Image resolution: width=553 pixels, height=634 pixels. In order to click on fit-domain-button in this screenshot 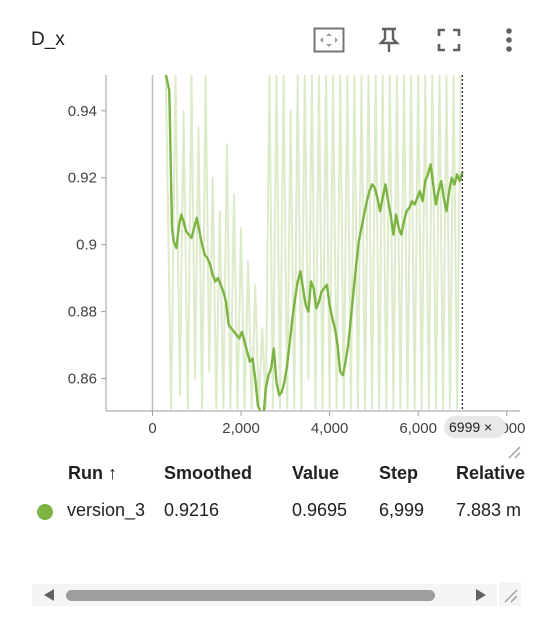, I will do `click(329, 40)`.